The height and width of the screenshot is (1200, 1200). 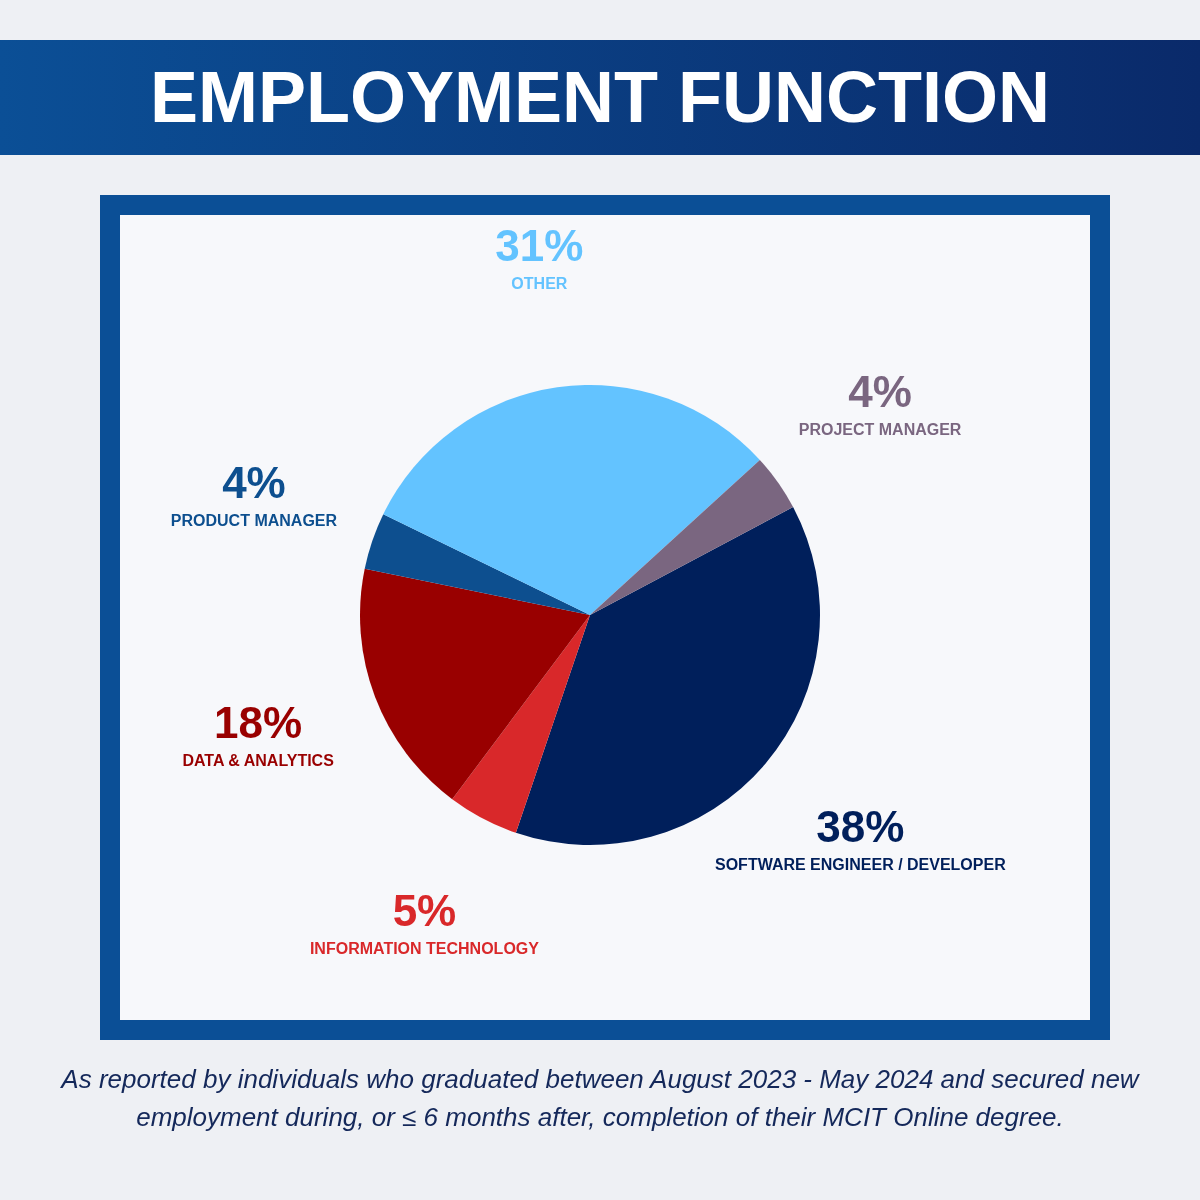 I want to click on data-label: 18%, so click(x=258, y=723).